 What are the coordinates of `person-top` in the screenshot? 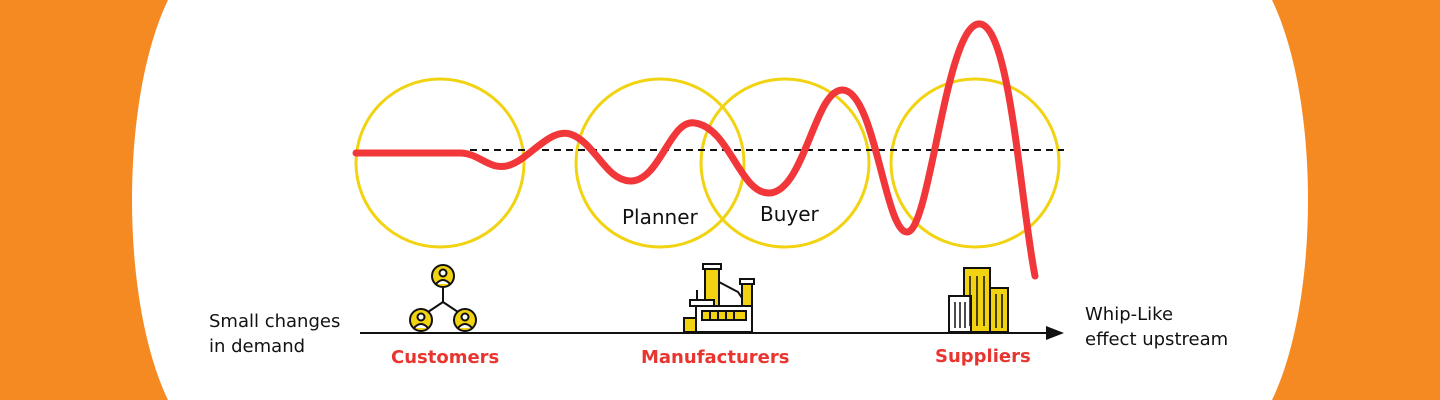 It's located at (443, 276).